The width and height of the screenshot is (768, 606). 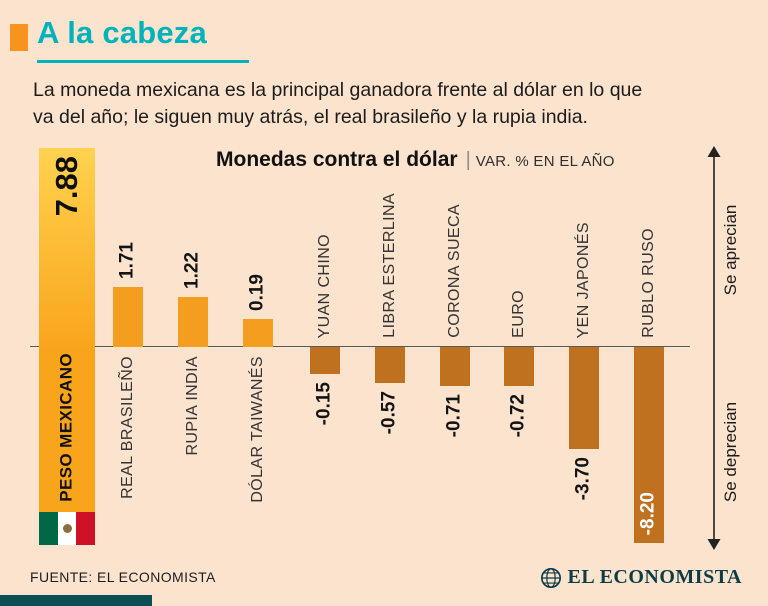 I want to click on bar-value-label: -3.70, so click(x=583, y=479).